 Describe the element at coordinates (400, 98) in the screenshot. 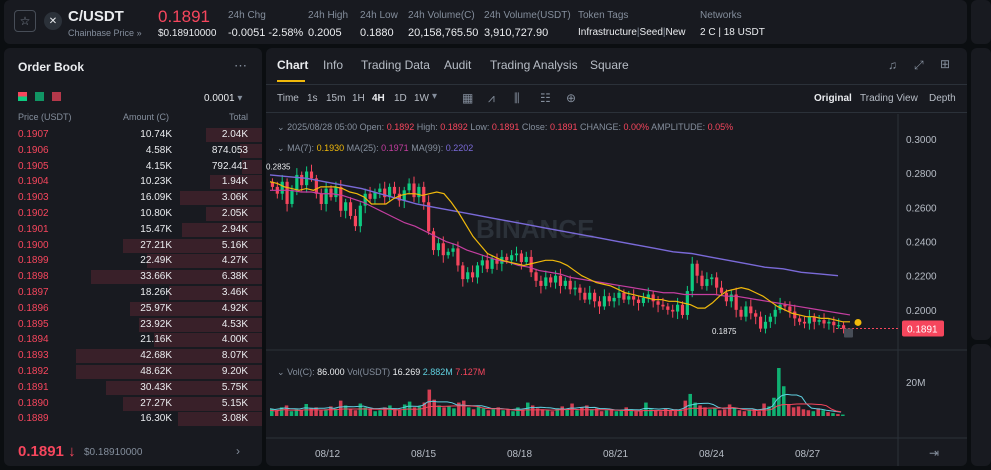

I see `tf-1d: 1D` at that location.